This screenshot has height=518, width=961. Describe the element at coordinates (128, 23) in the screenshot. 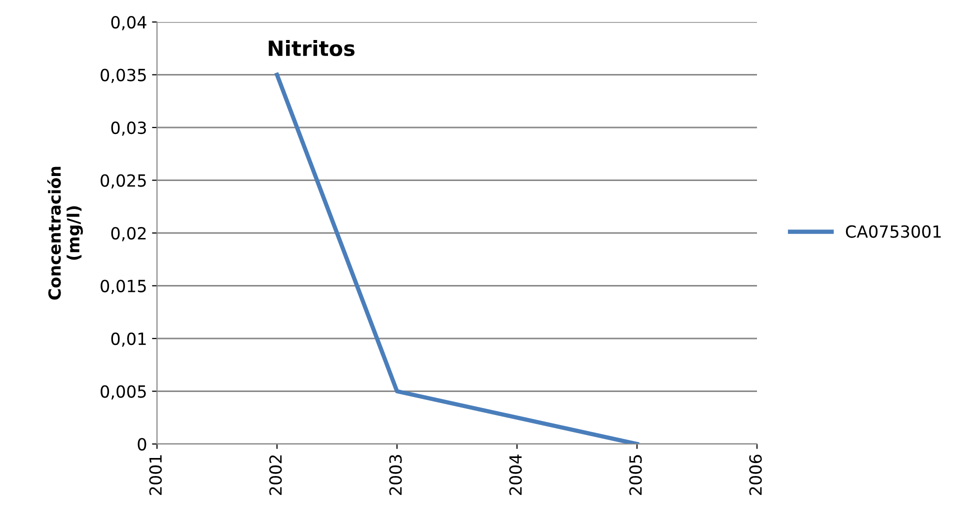

I see `y-tick-label: 0,04` at that location.